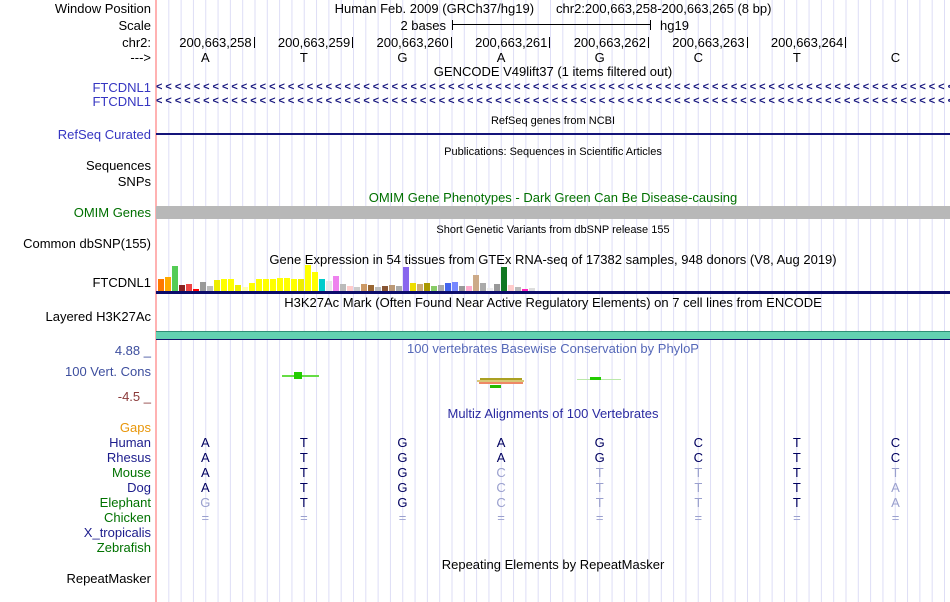 The image size is (950, 602). I want to click on dbsnp-label: Common dbSNP(155), so click(87, 243).